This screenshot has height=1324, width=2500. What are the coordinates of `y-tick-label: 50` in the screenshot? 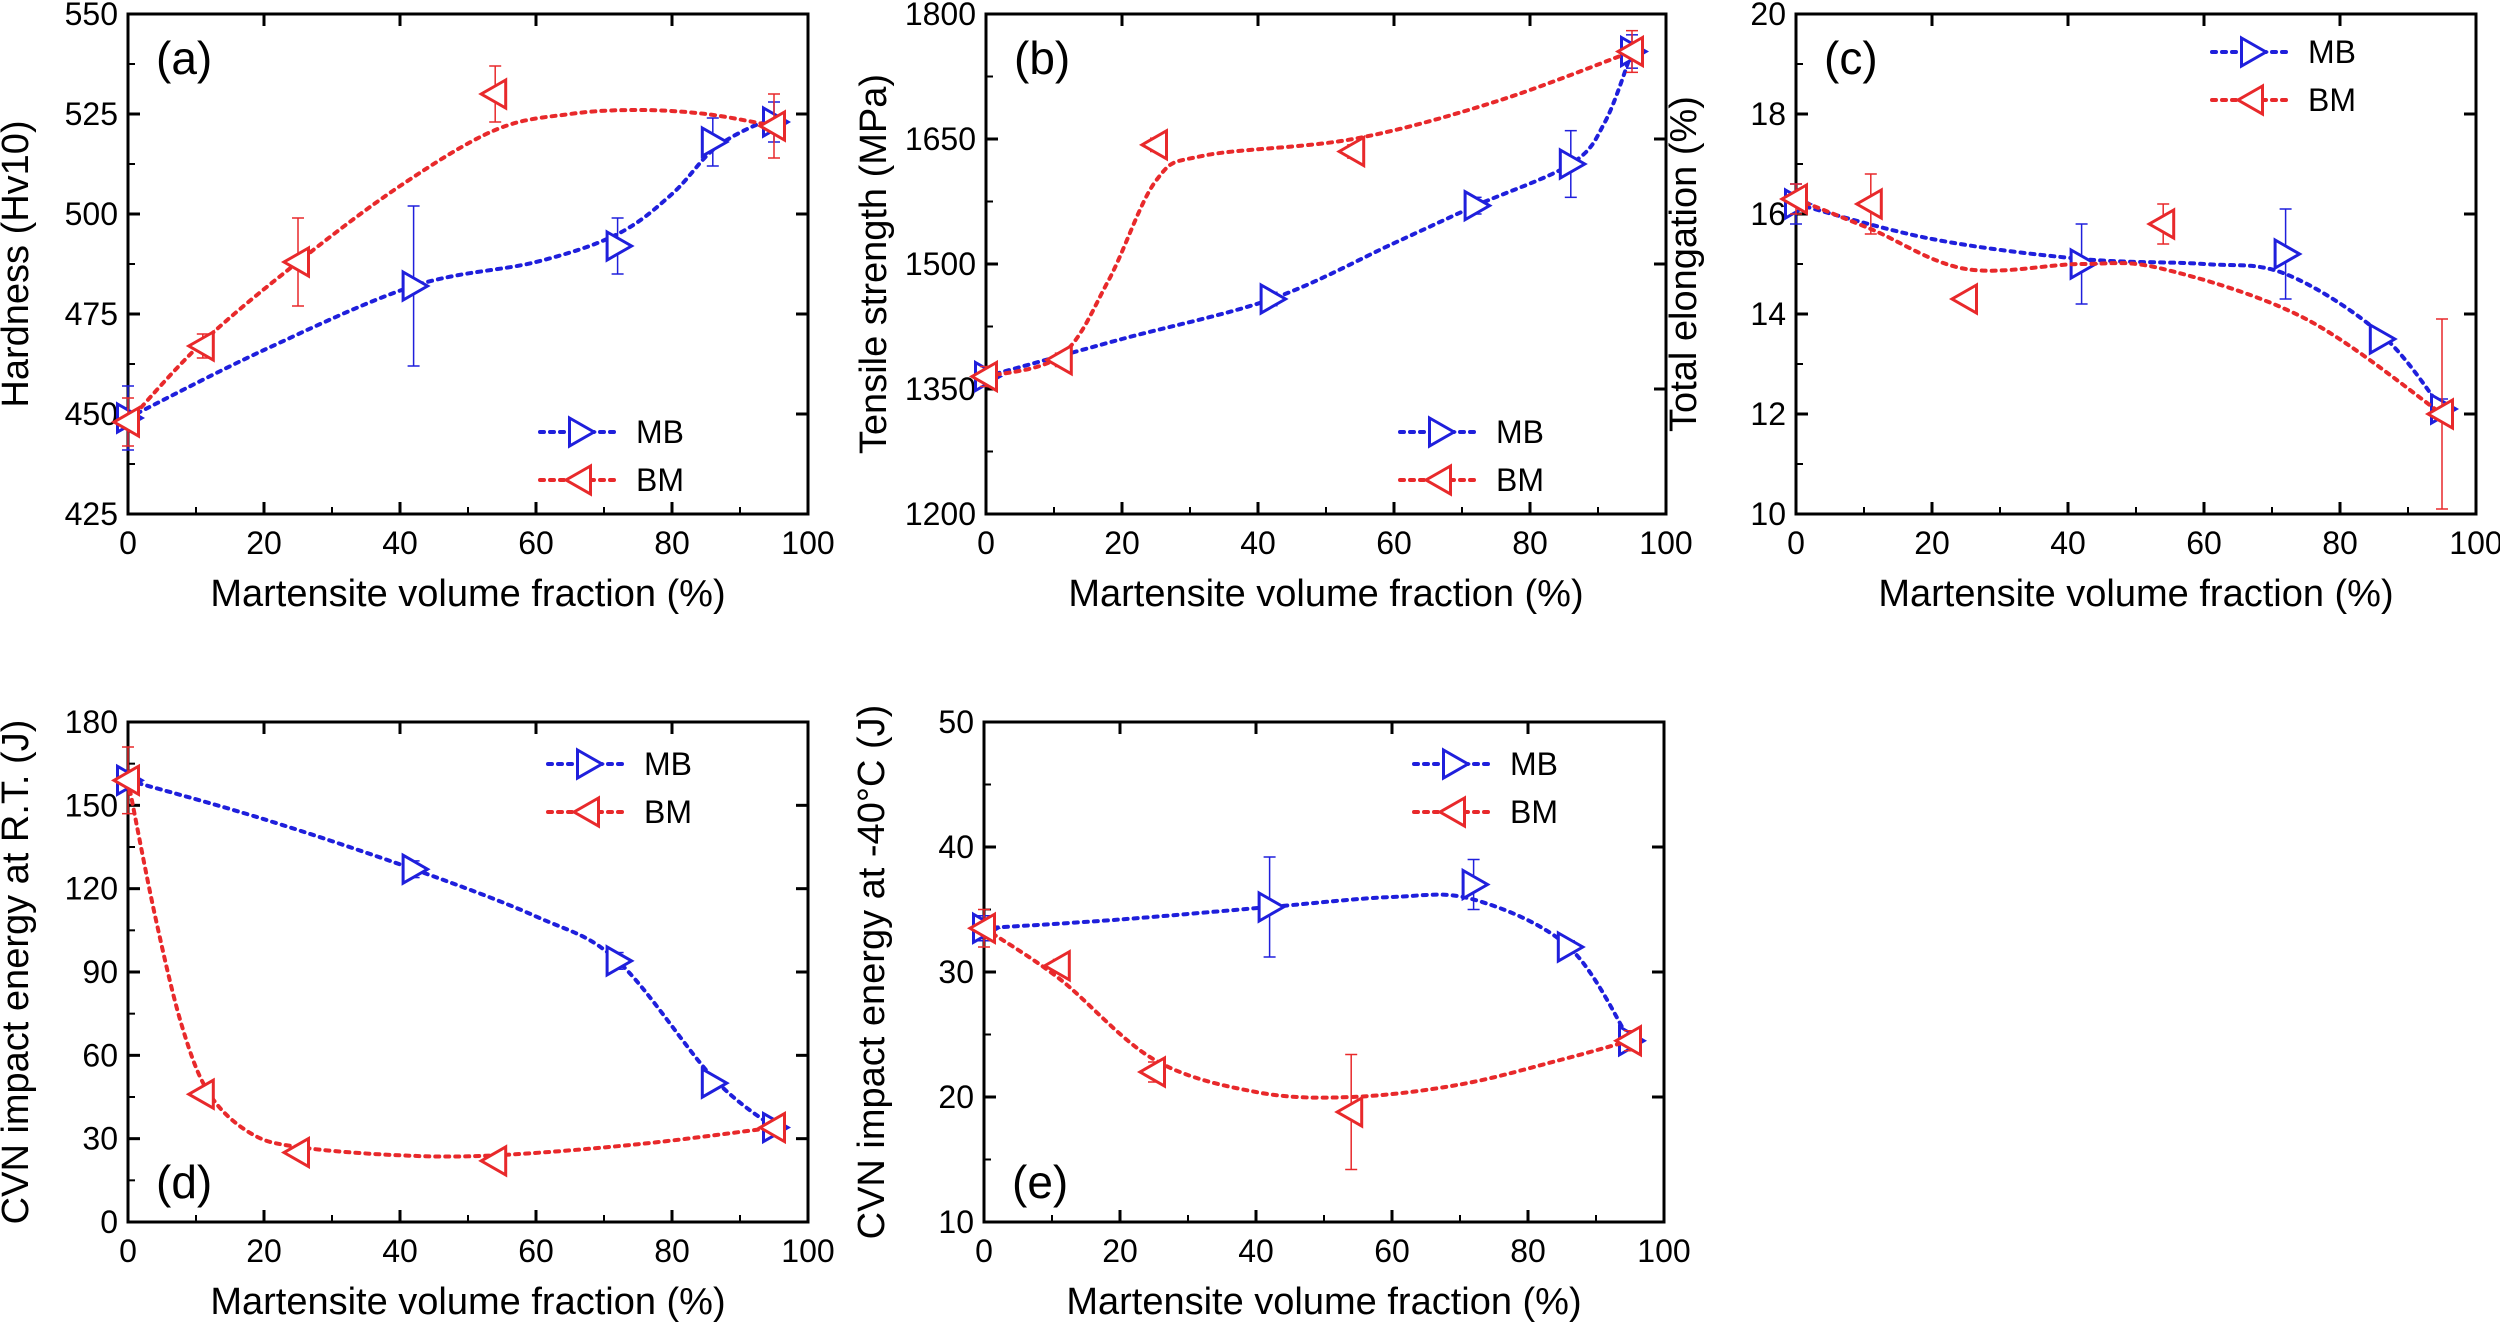 It's located at (956, 722).